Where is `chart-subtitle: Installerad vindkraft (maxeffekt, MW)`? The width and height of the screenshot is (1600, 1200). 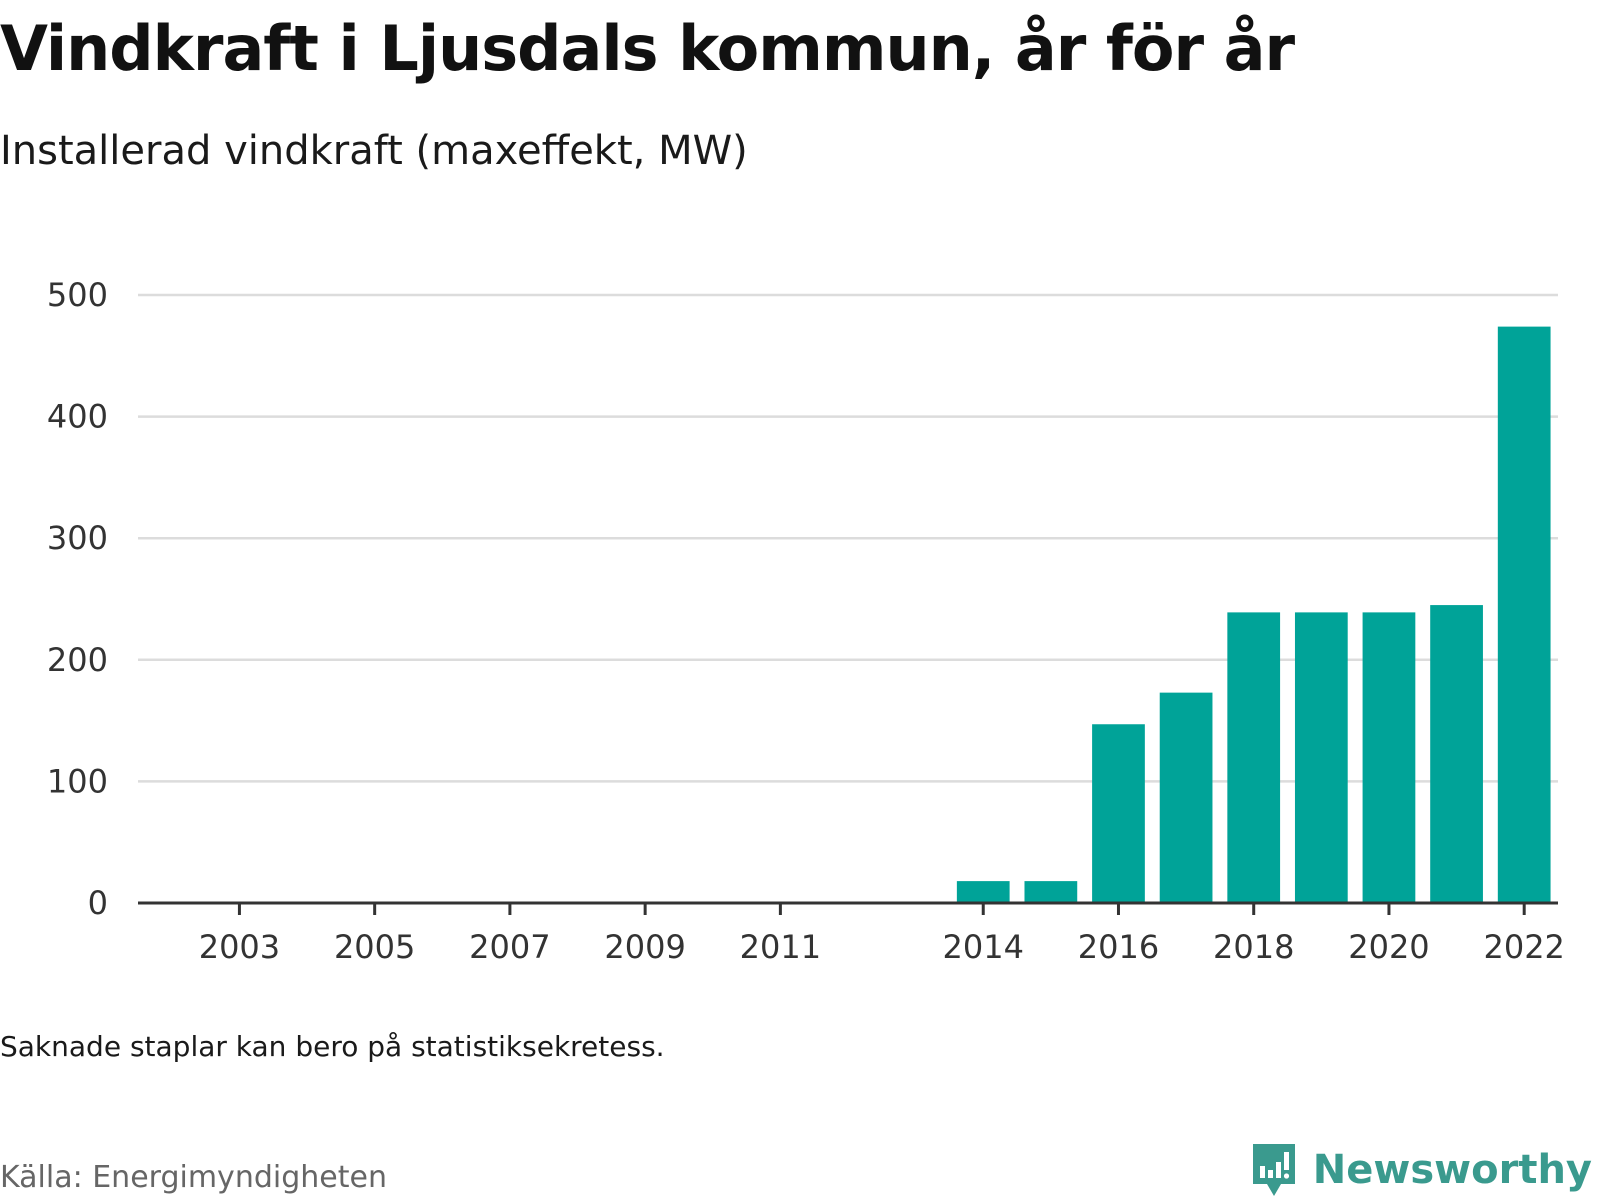
chart-subtitle: Installerad vindkraft (maxeffekt, MW) is located at coordinates (374, 151).